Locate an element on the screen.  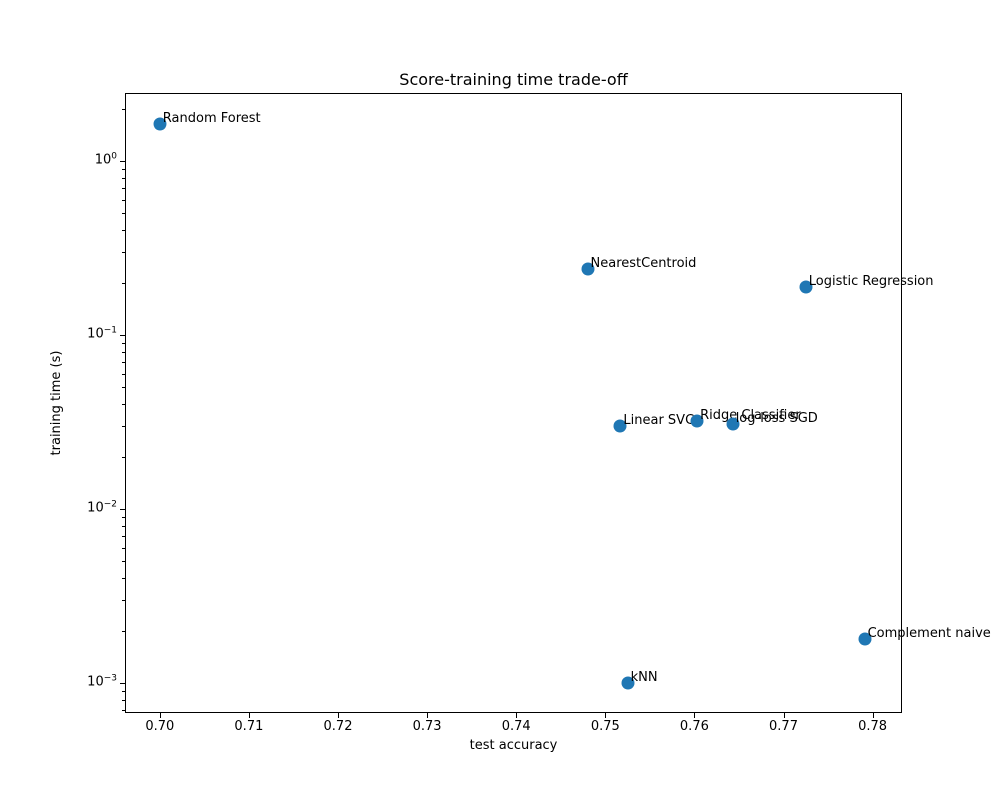
y-tick-label: 10⁻¹ is located at coordinates (102, 333).